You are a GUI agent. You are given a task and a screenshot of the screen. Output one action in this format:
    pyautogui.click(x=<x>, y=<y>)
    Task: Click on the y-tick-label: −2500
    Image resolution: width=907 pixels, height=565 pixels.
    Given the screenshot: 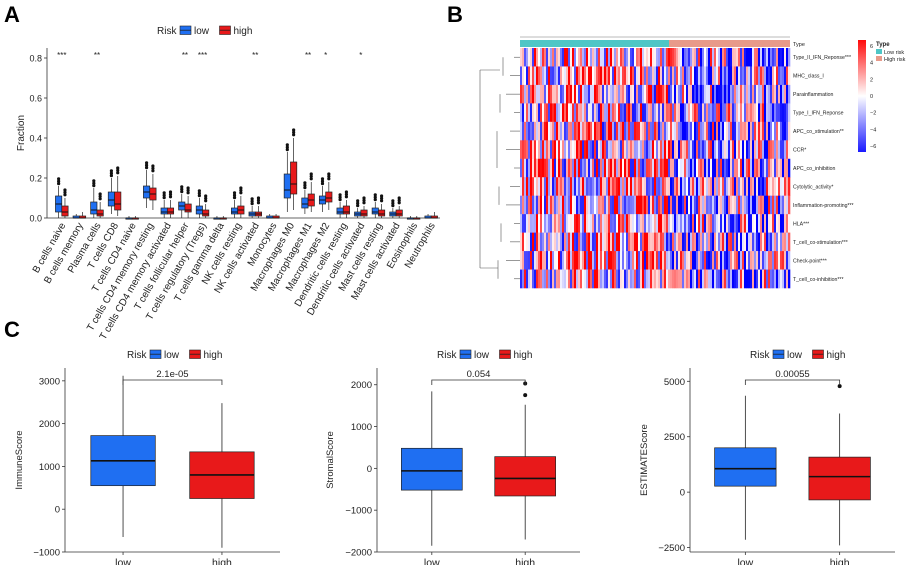 What is the action you would take?
    pyautogui.click(x=671, y=548)
    